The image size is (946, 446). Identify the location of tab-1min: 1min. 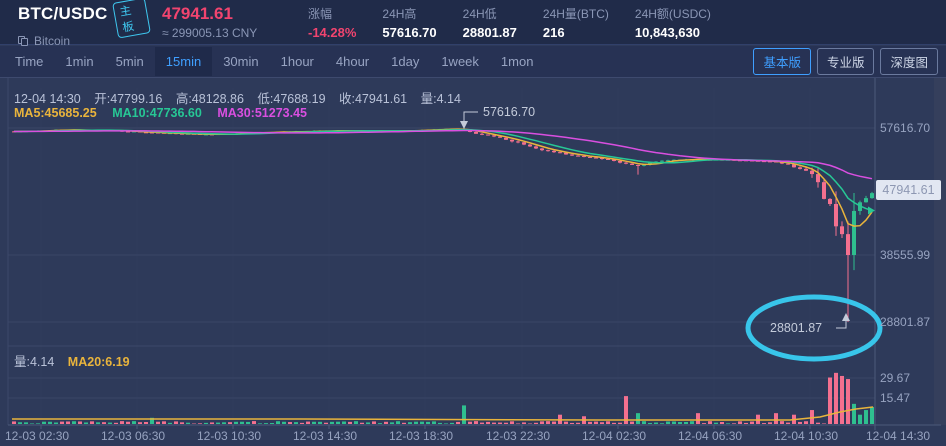
(79, 61).